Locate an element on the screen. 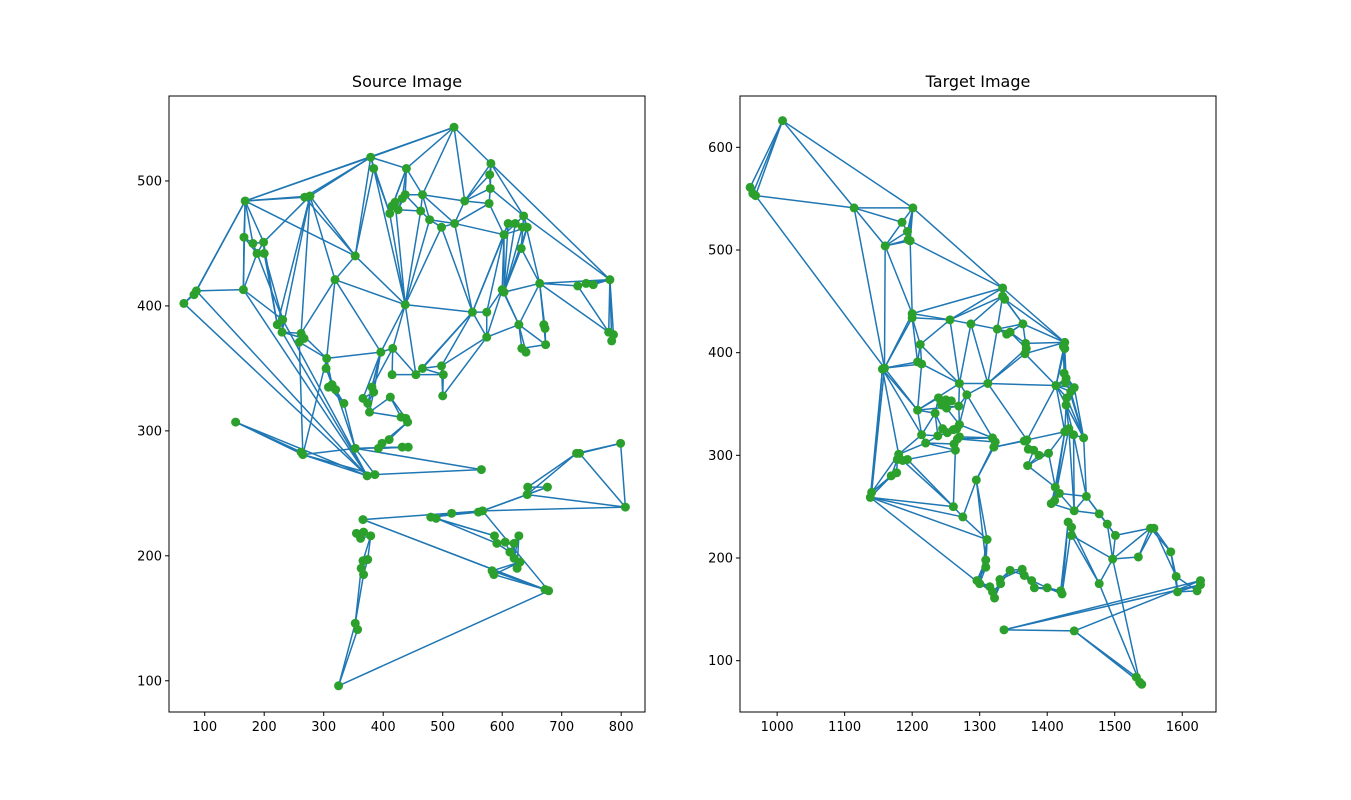 Image resolution: width=1351 pixels, height=800 pixels. source-x-axis: 100 200 300 400 500 600 700 800 is located at coordinates (413, 723).